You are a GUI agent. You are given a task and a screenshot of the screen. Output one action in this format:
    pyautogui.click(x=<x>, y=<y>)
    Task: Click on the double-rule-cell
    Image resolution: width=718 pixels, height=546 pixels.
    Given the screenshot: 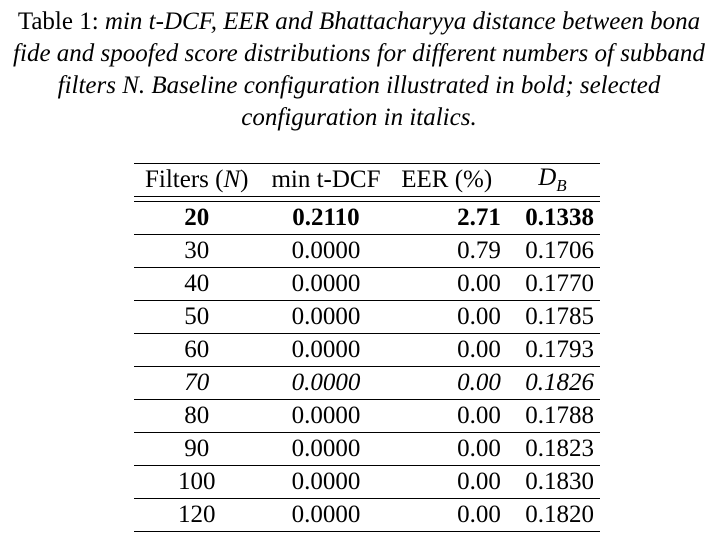 What is the action you would take?
    pyautogui.click(x=367, y=199)
    